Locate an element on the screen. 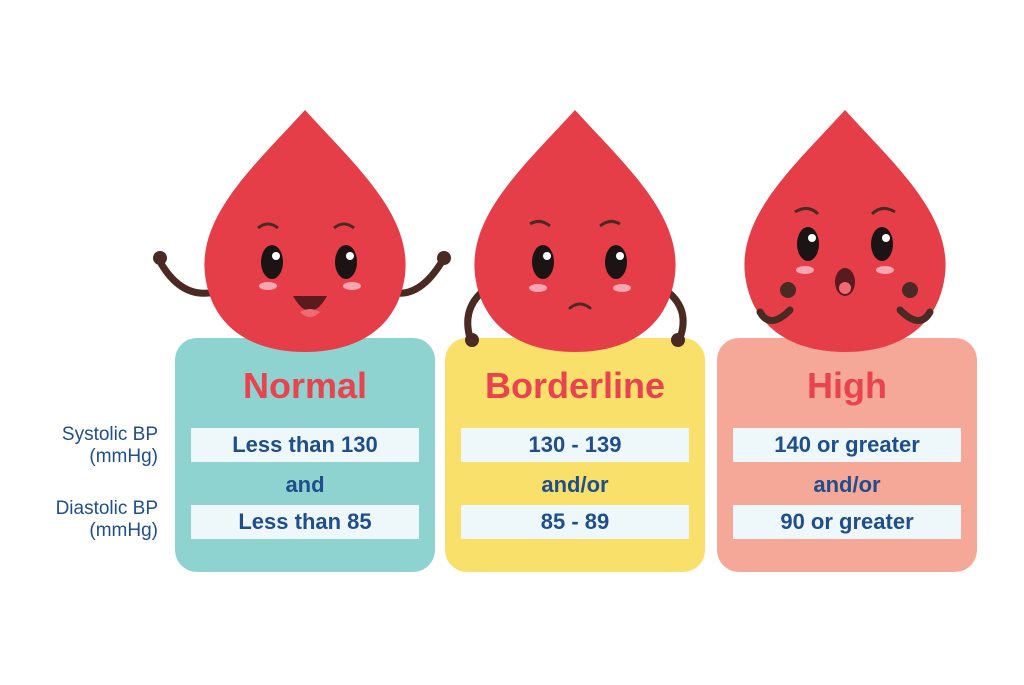  borderline-card: Borderline 130 - 139 and/or 85 - 89 is located at coordinates (575, 455).